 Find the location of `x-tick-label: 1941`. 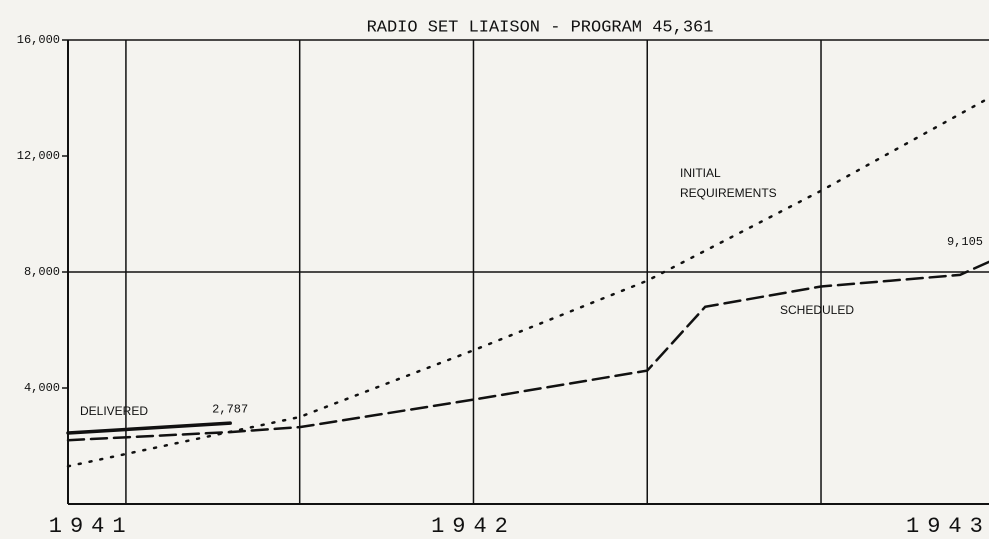

x-tick-label: 1941 is located at coordinates (91, 526).